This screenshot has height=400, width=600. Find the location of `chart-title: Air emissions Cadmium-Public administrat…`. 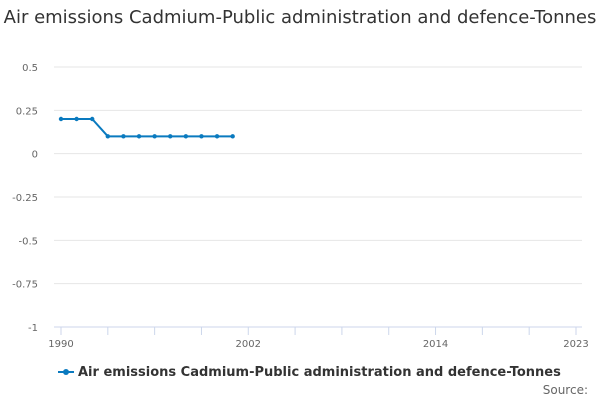

chart-title: Air emissions Cadmium-Public administrat… is located at coordinates (300, 17).